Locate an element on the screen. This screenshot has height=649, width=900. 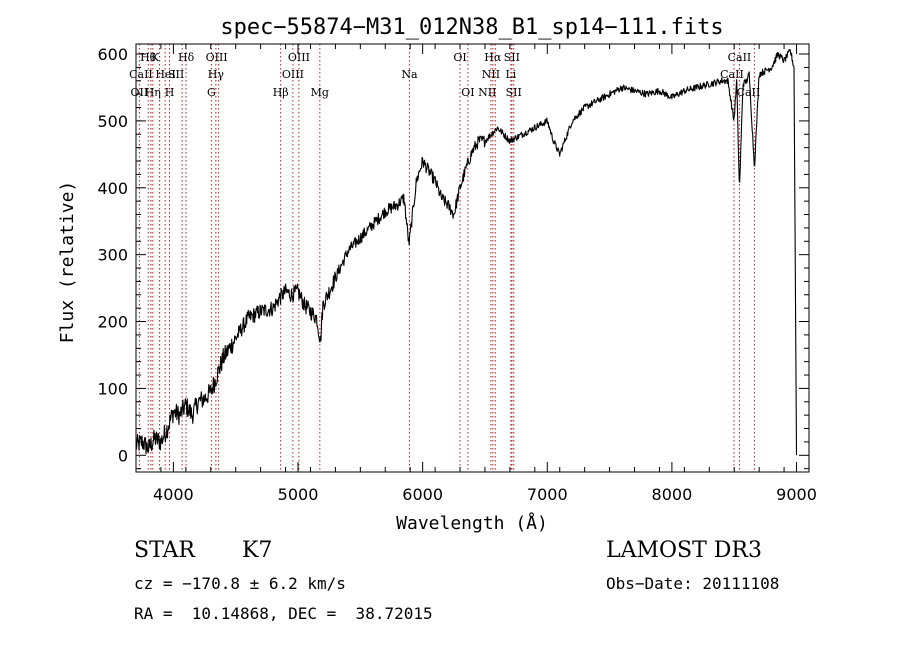
observation-date: Obs−Date: 20111108 is located at coordinates (693, 583).